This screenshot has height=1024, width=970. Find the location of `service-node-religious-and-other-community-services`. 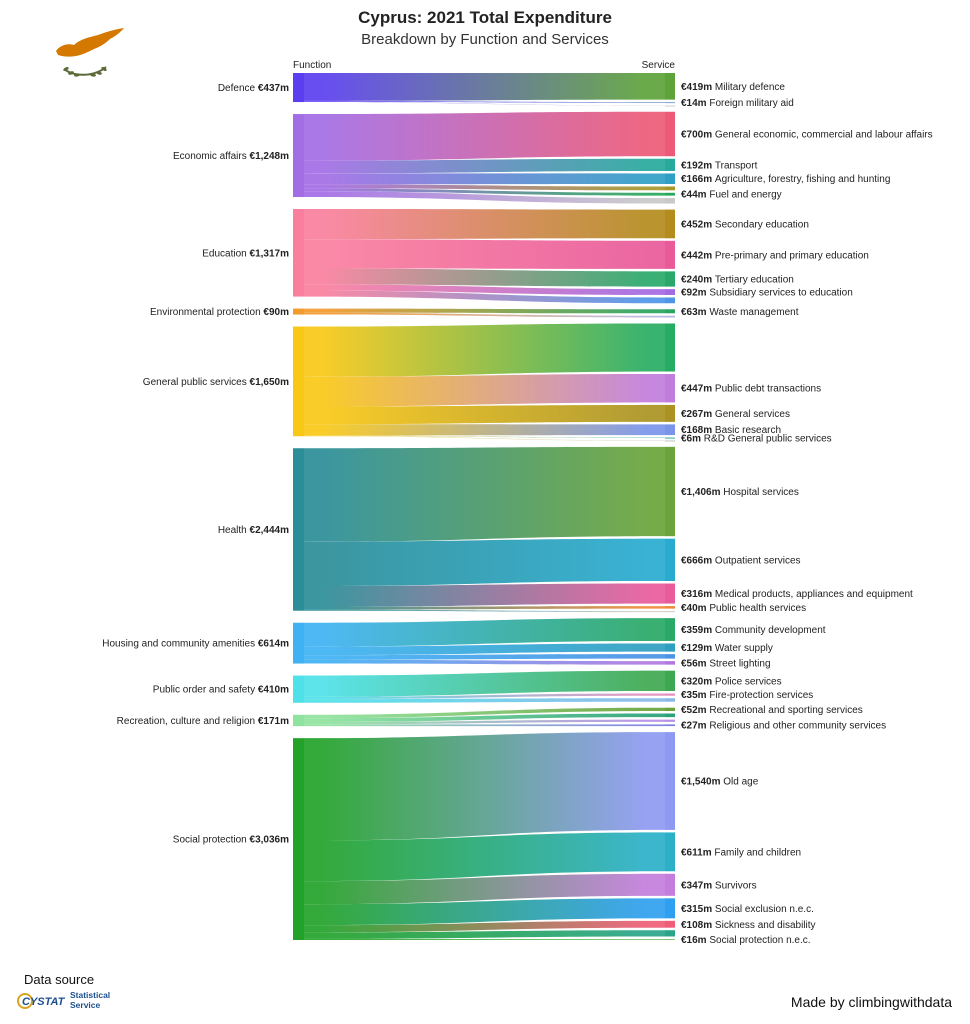

service-node-religious-and-other-community-services is located at coordinates (670, 725).